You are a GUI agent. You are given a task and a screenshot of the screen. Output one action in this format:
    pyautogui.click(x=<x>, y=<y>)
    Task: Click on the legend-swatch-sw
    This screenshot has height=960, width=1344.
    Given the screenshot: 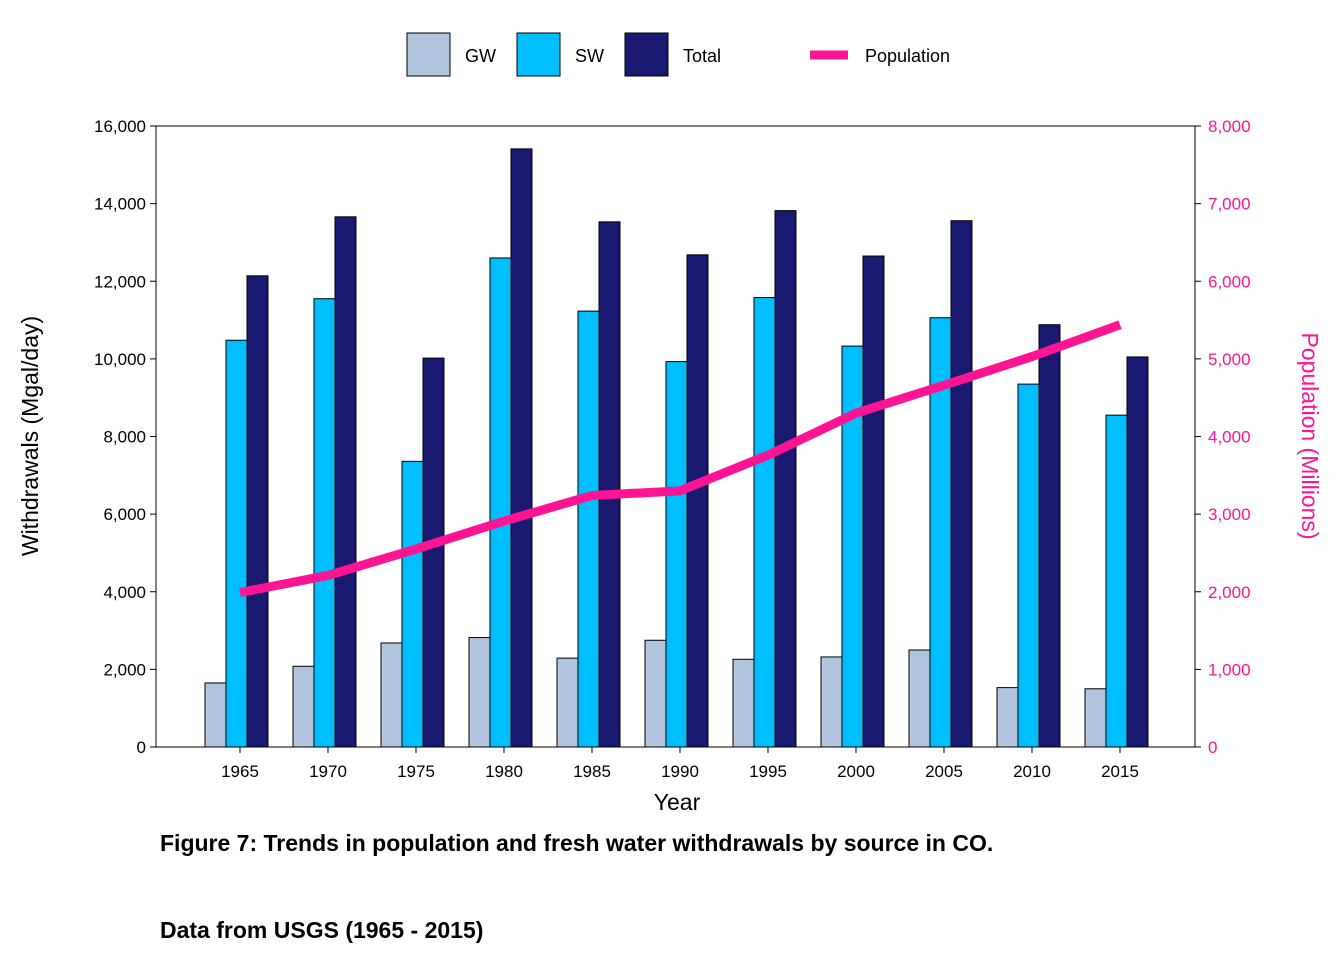 What is the action you would take?
    pyautogui.click(x=538, y=54)
    